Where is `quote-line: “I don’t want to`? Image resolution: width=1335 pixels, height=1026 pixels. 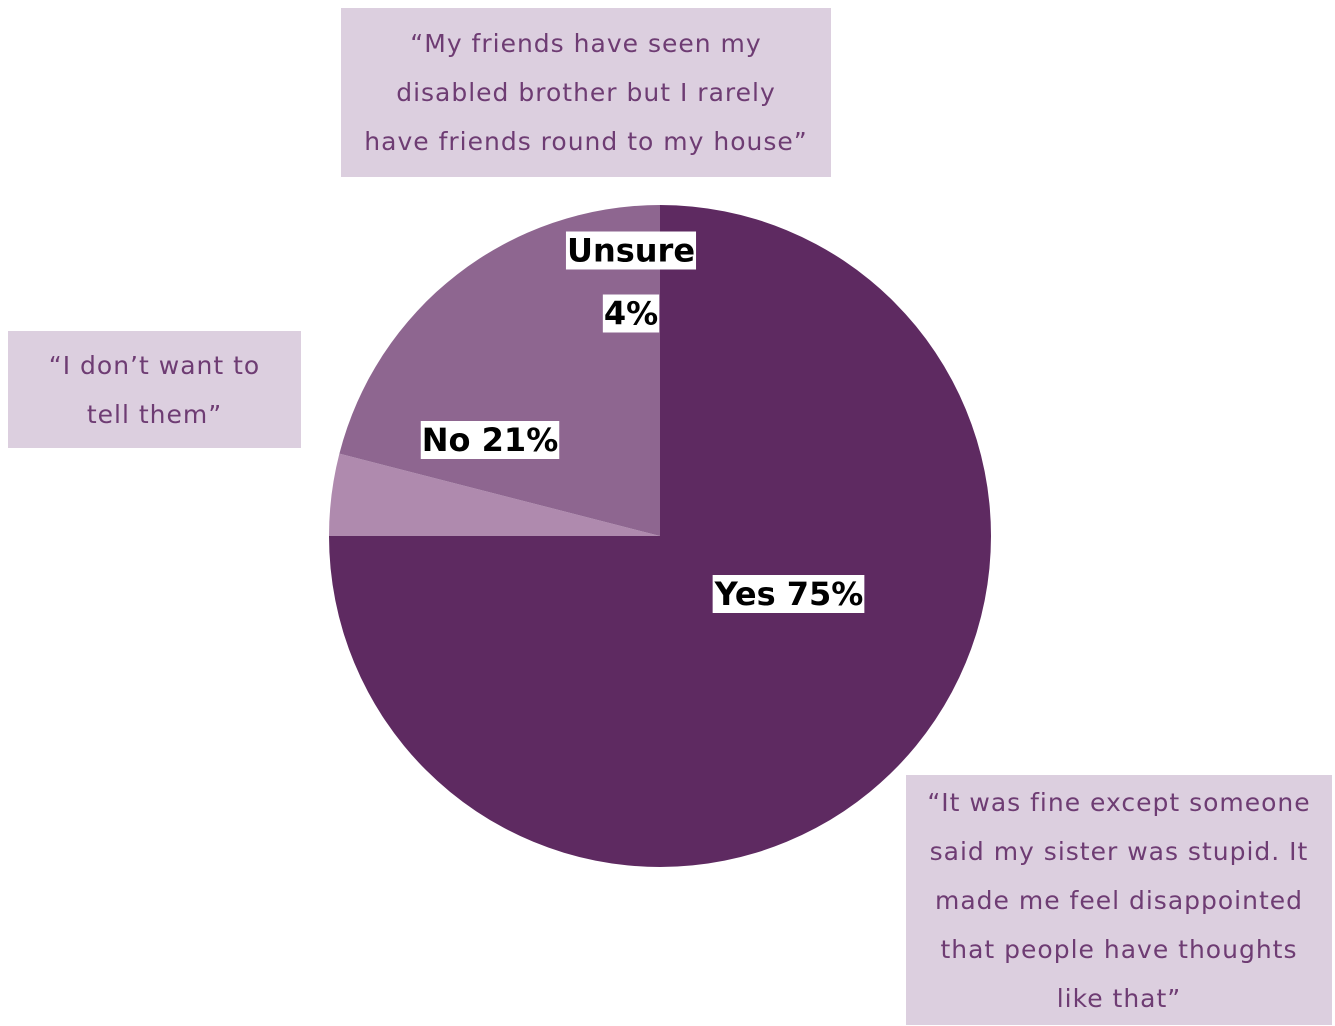 quote-line: “I don’t want to is located at coordinates (154, 365).